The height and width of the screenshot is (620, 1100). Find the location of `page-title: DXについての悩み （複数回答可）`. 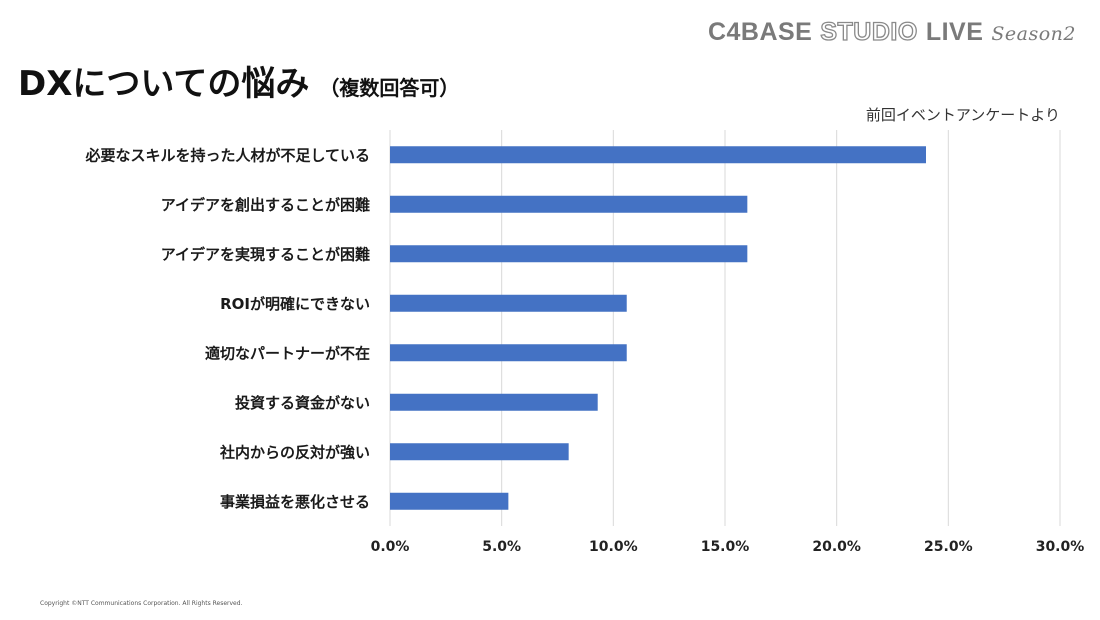

page-title: DXについての悩み （複数回答可） is located at coordinates (238, 80).